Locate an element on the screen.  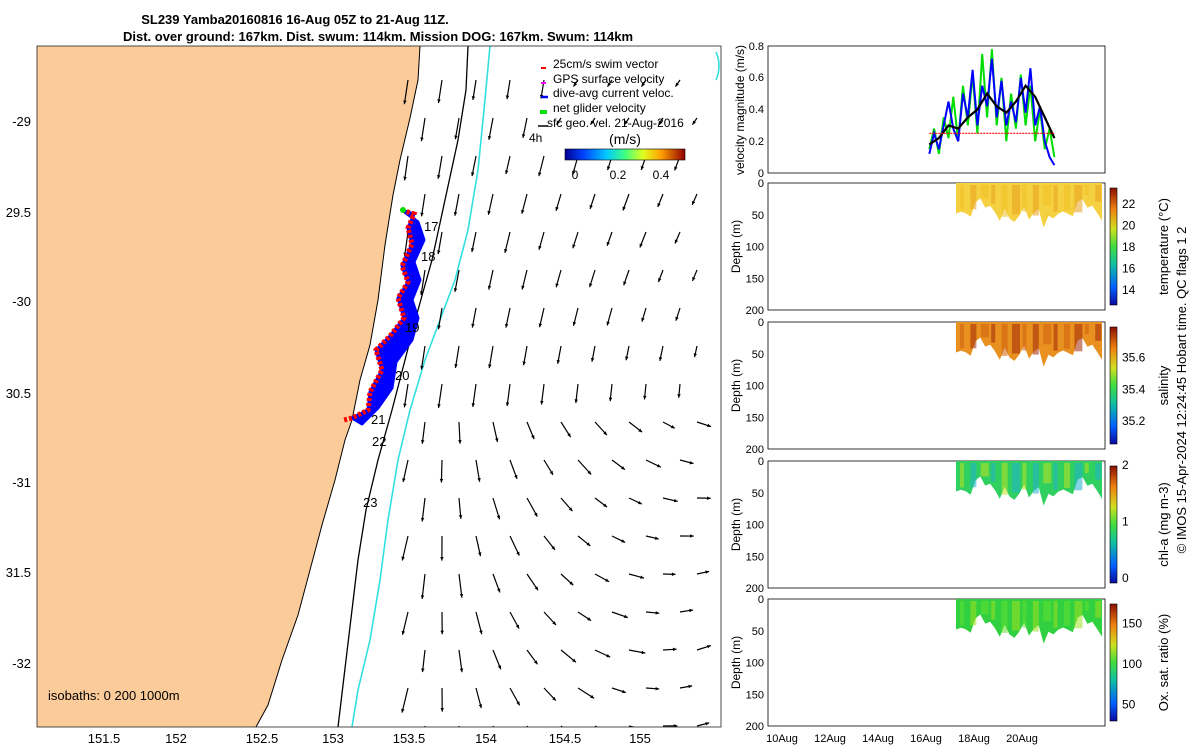
vel-y-tick-3: 0.6 is located at coordinates (756, 78).